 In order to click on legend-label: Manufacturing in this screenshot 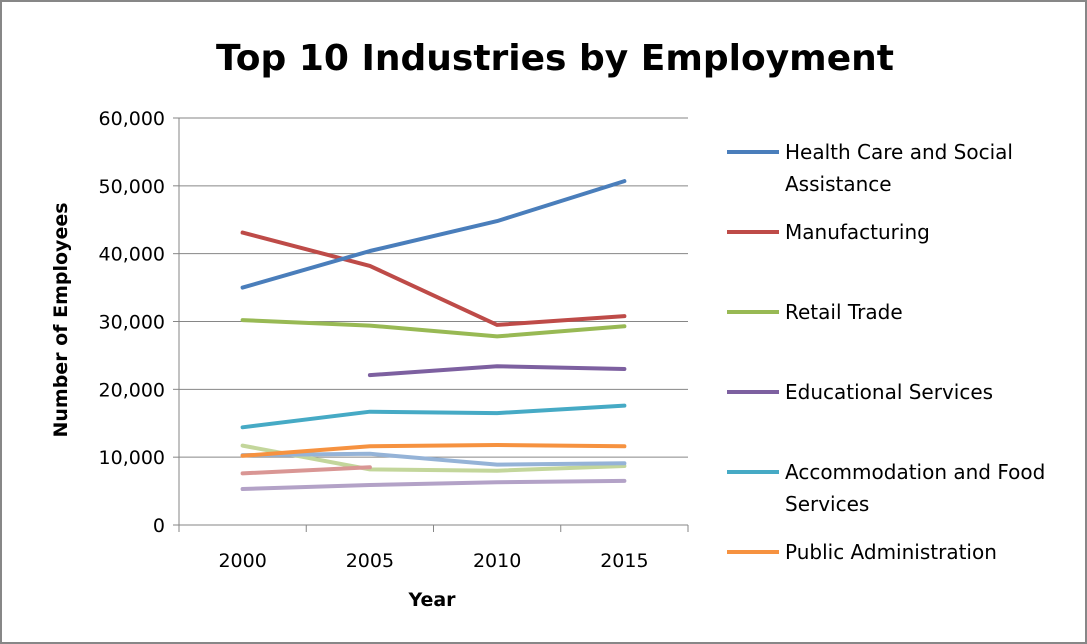, I will do `click(857, 232)`.